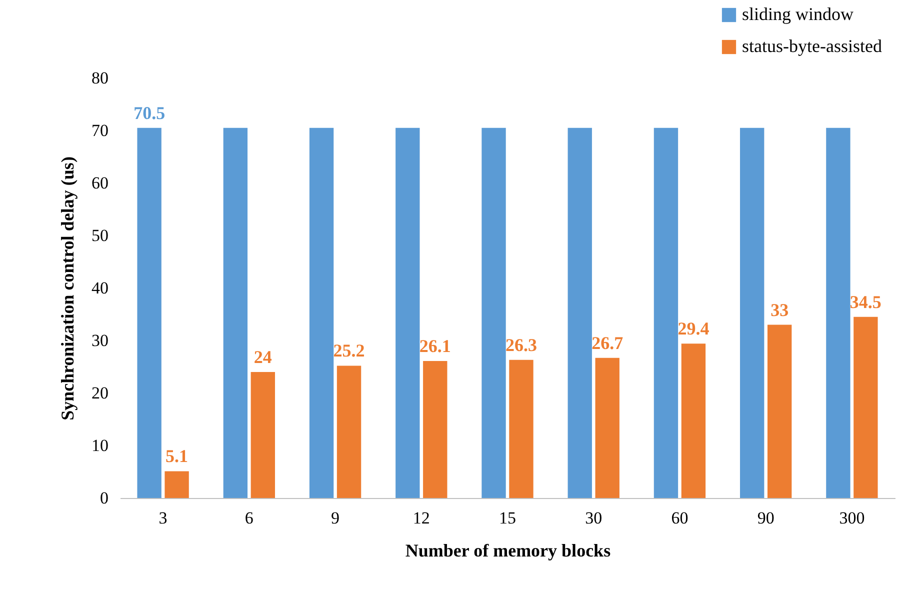  I want to click on y-tick-label: 60, so click(100, 183).